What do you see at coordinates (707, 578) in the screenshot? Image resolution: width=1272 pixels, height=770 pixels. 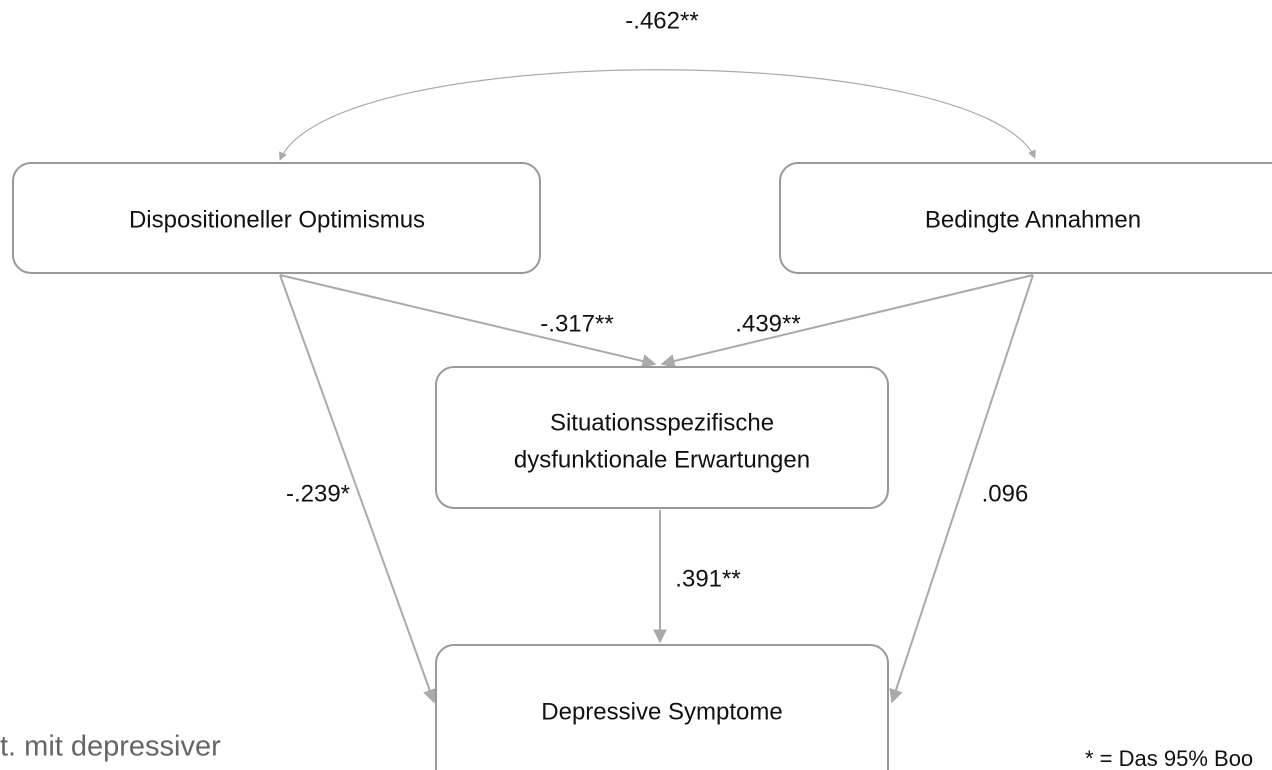 I see `edge-label: .391**` at bounding box center [707, 578].